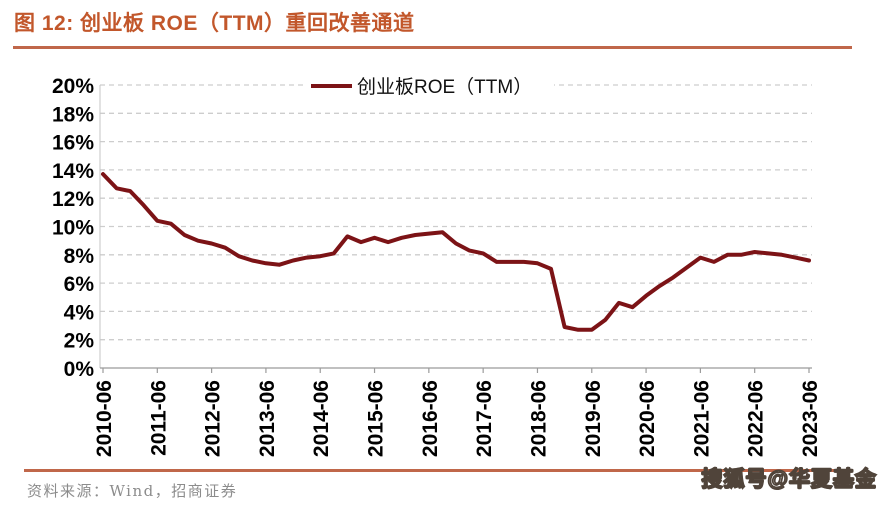 This screenshot has height=510, width=882. Describe the element at coordinates (432, 47) in the screenshot. I see `title-separator` at that location.